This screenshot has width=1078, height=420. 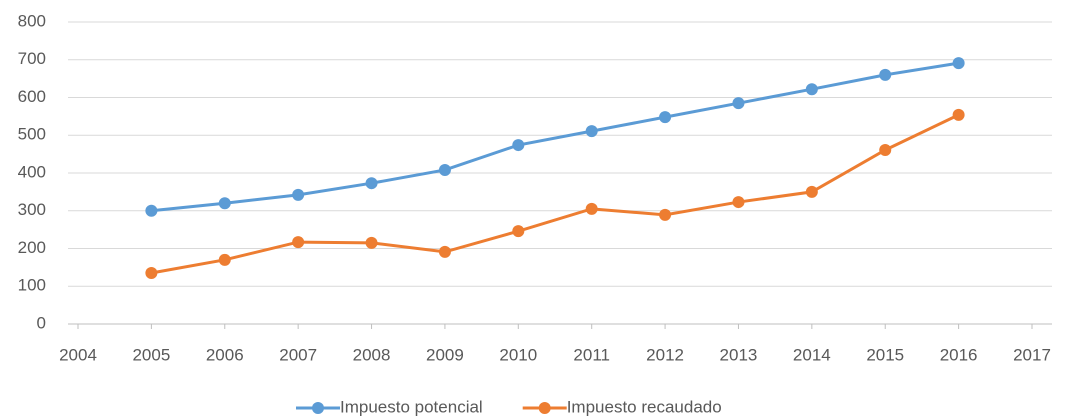 What do you see at coordinates (1032, 354) in the screenshot?
I see `x-tick-label: 2017` at bounding box center [1032, 354].